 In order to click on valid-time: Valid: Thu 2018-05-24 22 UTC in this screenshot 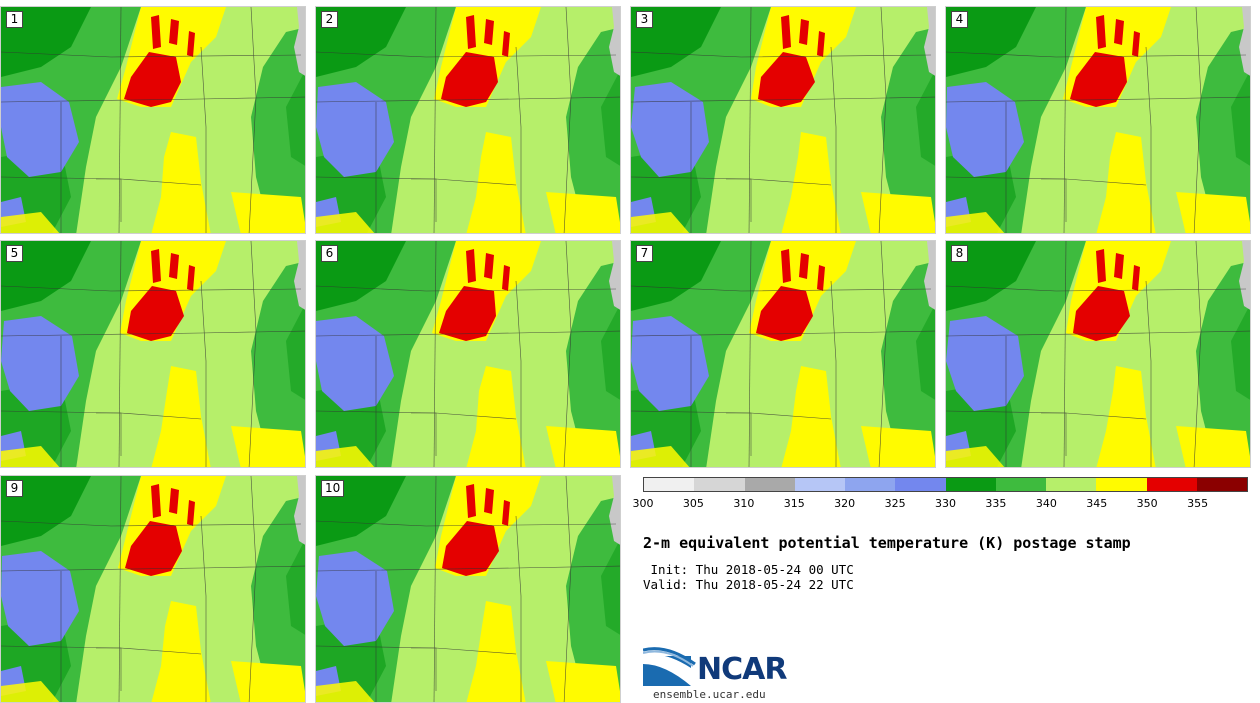, I will do `click(748, 584)`.